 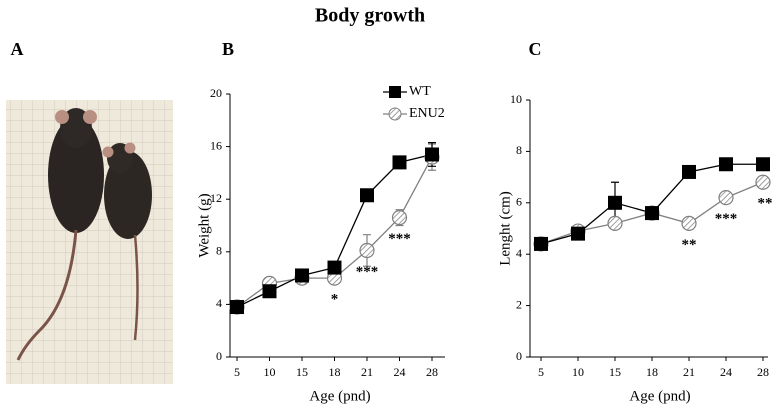 I want to click on panel-label: A, so click(x=17, y=49).